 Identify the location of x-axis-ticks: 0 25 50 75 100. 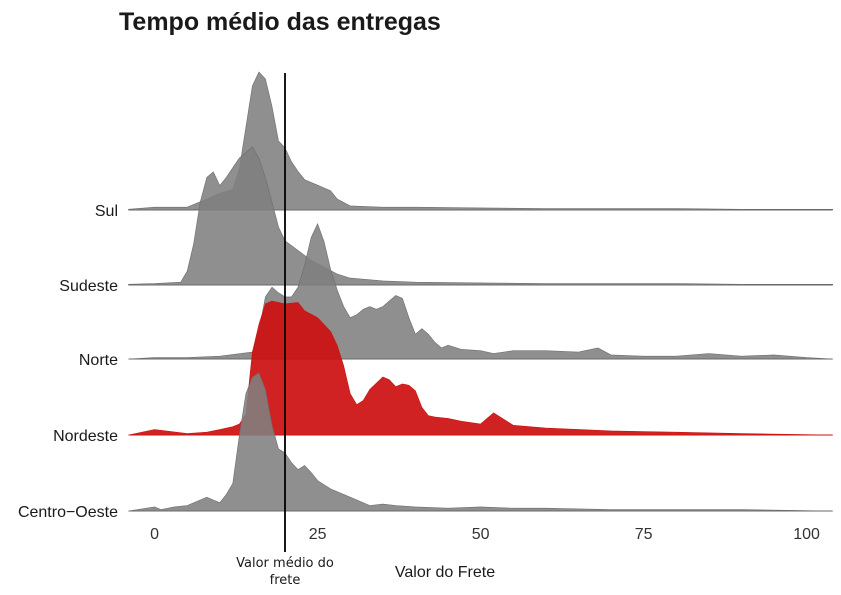
(485, 534).